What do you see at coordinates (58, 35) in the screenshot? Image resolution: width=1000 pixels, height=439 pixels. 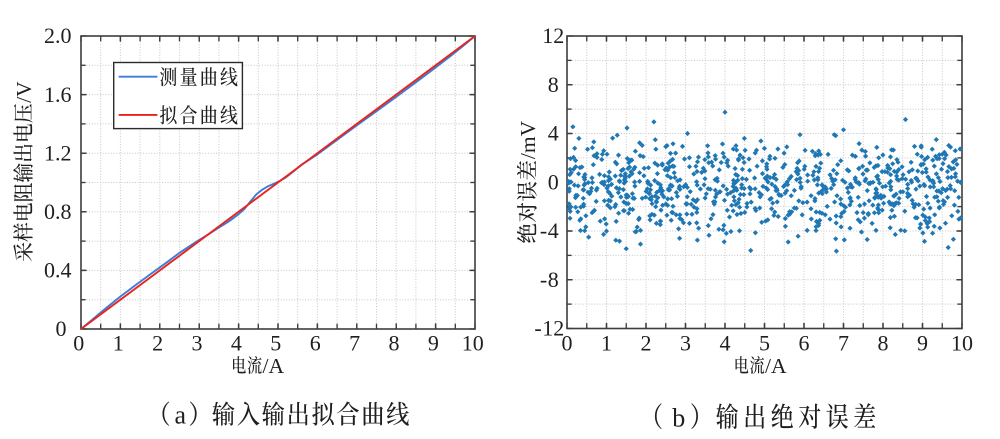 I see `svg-text: 2.0` at bounding box center [58, 35].